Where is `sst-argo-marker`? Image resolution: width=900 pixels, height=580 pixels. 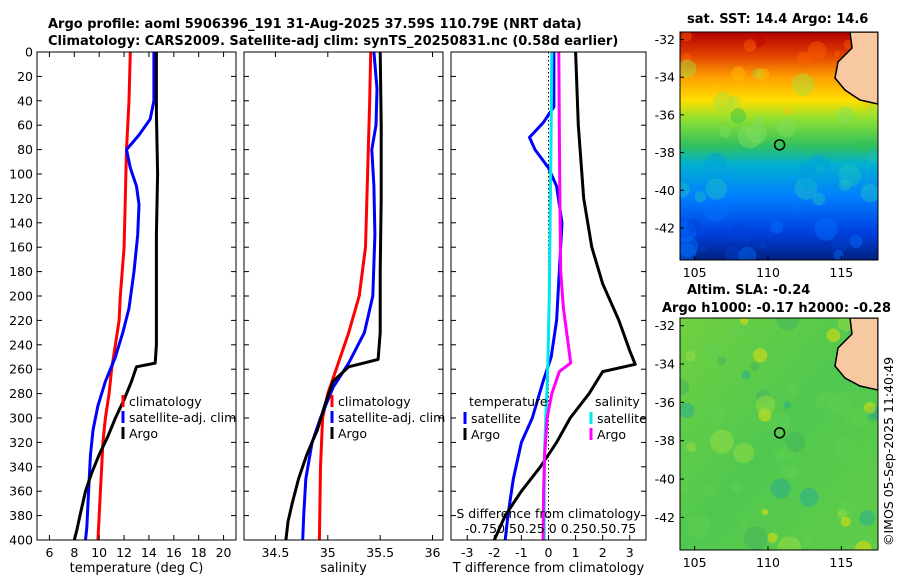
sst-argo-marker is located at coordinates (779, 145).